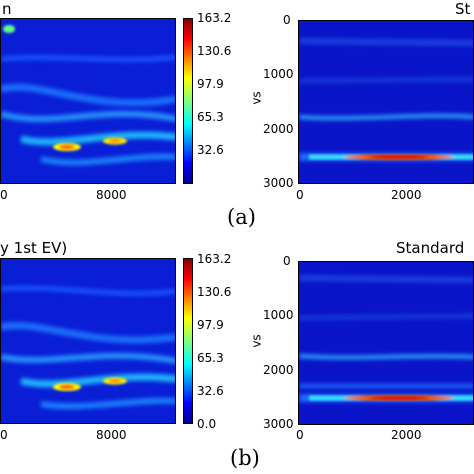 This screenshot has width=474, height=474. What do you see at coordinates (4, 195) in the screenshot?
I see `a-left-xtick-0: 0` at bounding box center [4, 195].